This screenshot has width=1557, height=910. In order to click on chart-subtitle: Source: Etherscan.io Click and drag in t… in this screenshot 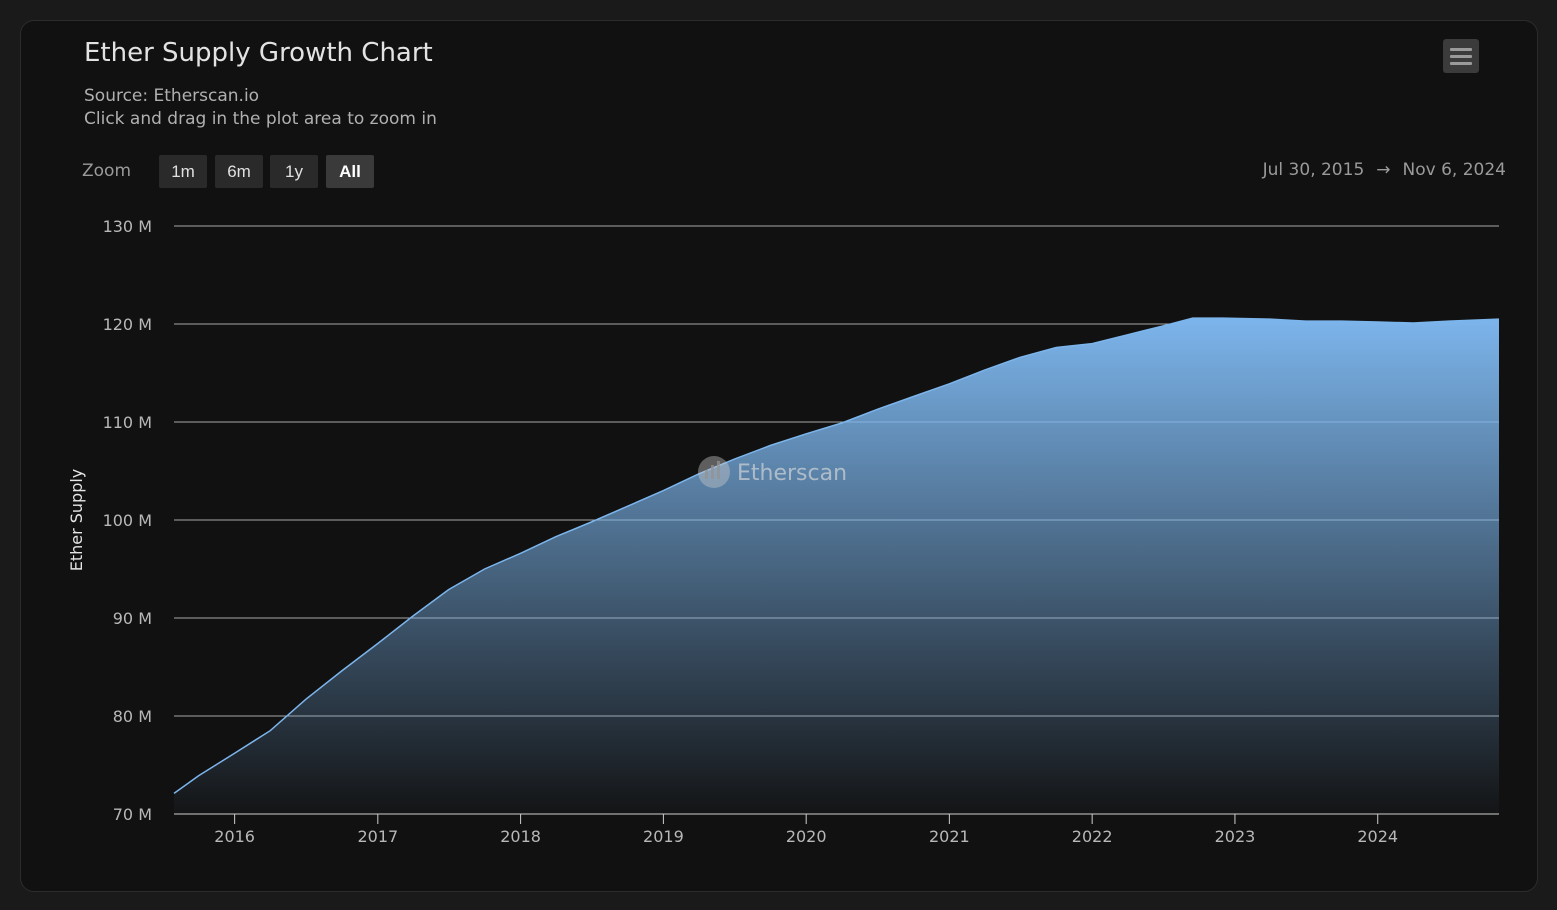, I will do `click(260, 108)`.